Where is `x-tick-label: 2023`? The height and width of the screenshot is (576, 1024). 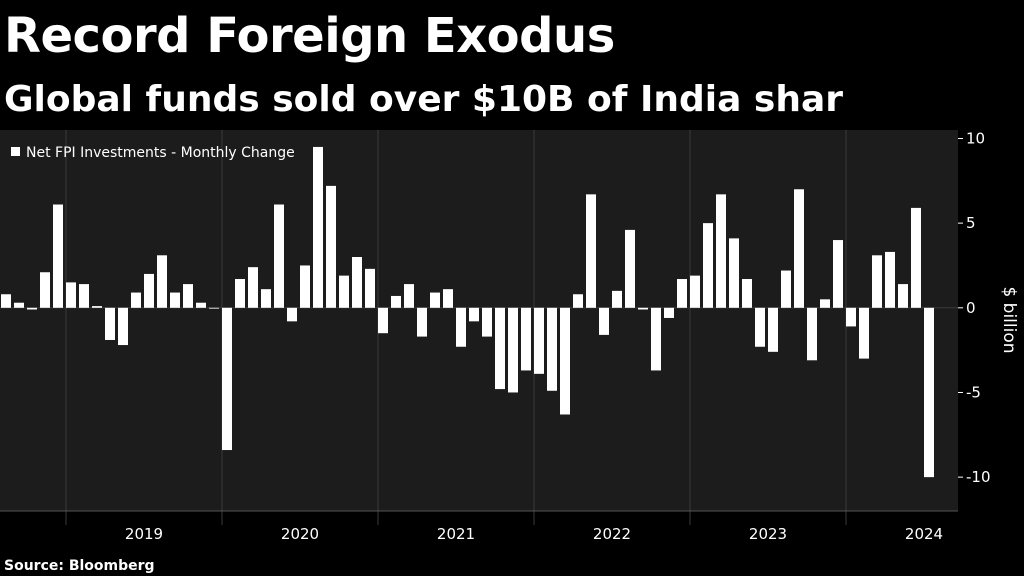
x-tick-label: 2023 is located at coordinates (768, 534).